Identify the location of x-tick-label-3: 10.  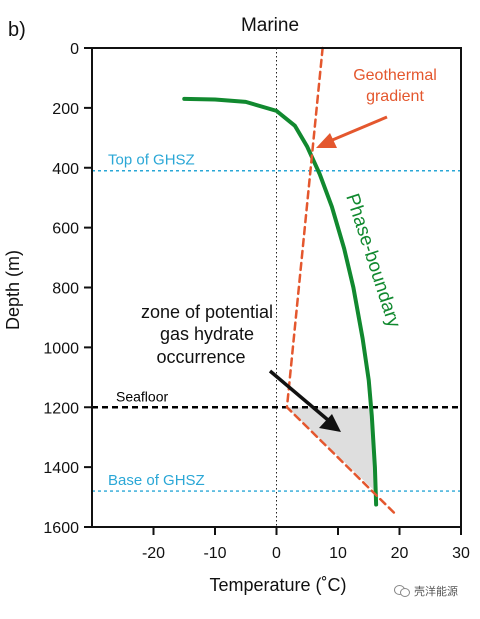
(338, 553).